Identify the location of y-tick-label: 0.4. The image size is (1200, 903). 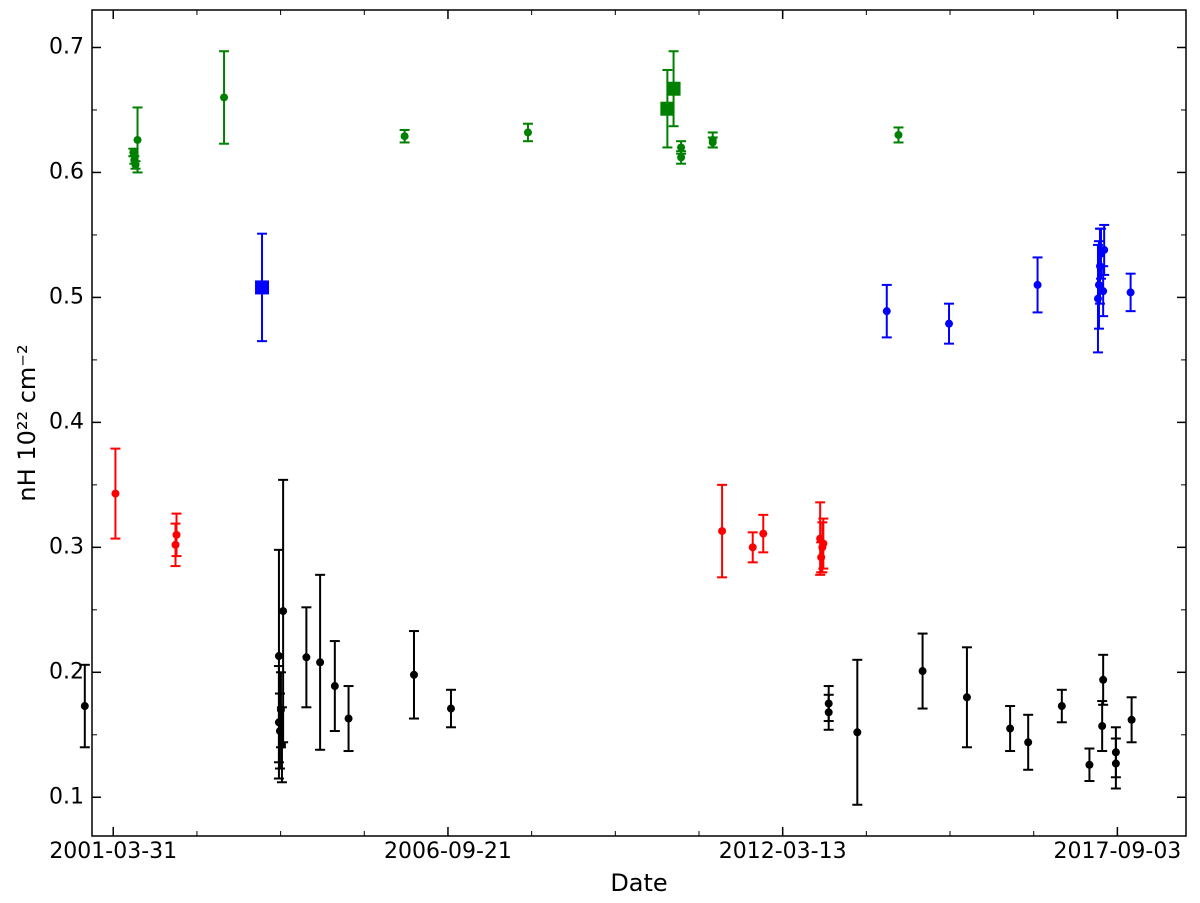
(66, 421).